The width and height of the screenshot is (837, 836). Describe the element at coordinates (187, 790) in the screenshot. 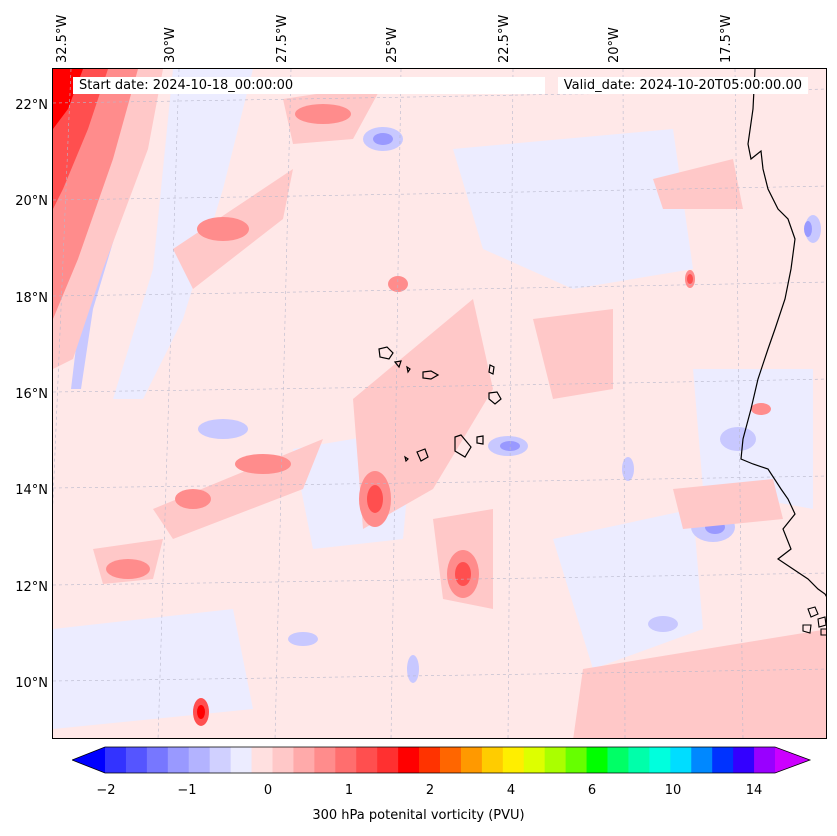

I see `colorbar-tick: −1` at that location.